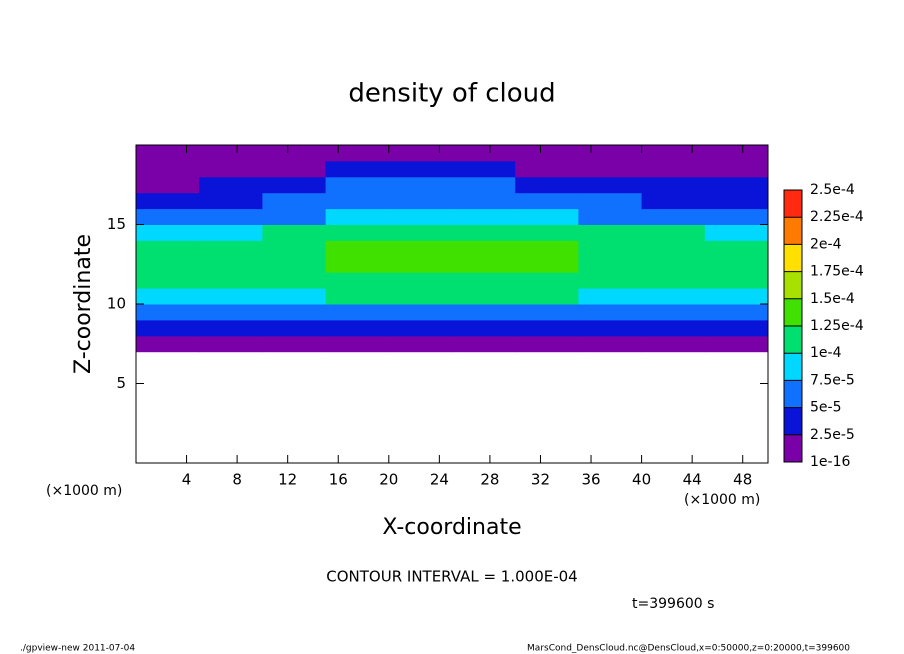 The image size is (904, 654). What do you see at coordinates (673, 604) in the screenshot?
I see `time-note: t=399600 s` at bounding box center [673, 604].